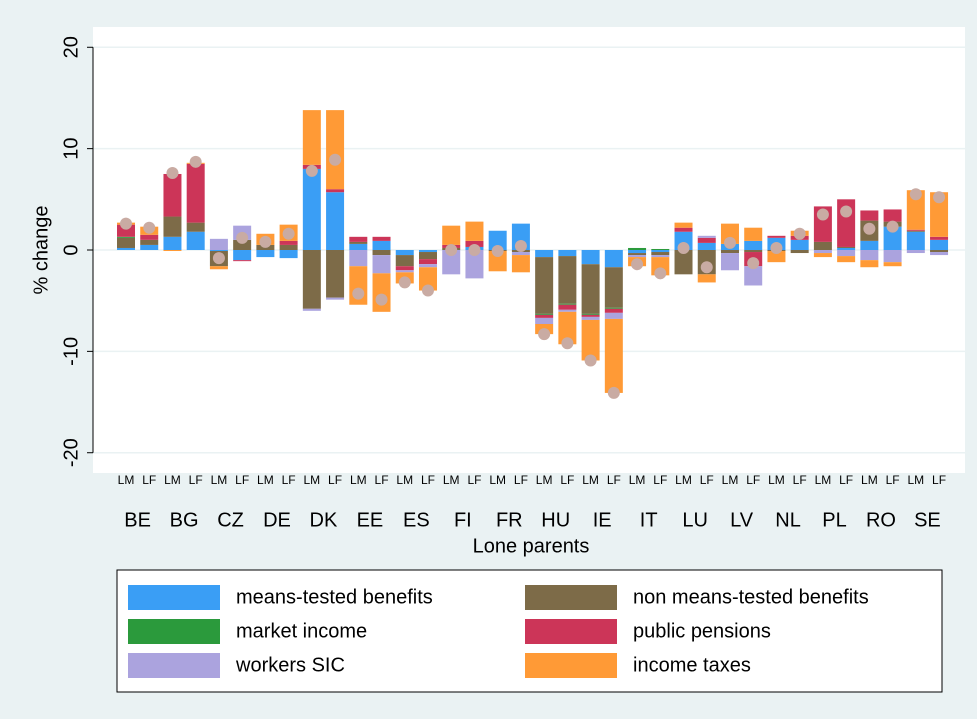 The width and height of the screenshot is (977, 719). I want to click on legend-label: income taxes, so click(692, 665).